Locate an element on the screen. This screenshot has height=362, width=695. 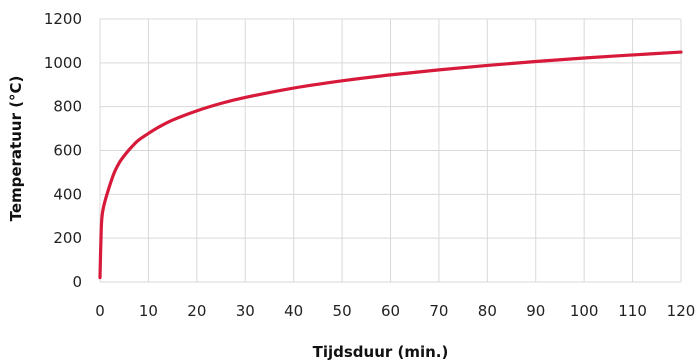
x-tick-label: 100 is located at coordinates (584, 311).